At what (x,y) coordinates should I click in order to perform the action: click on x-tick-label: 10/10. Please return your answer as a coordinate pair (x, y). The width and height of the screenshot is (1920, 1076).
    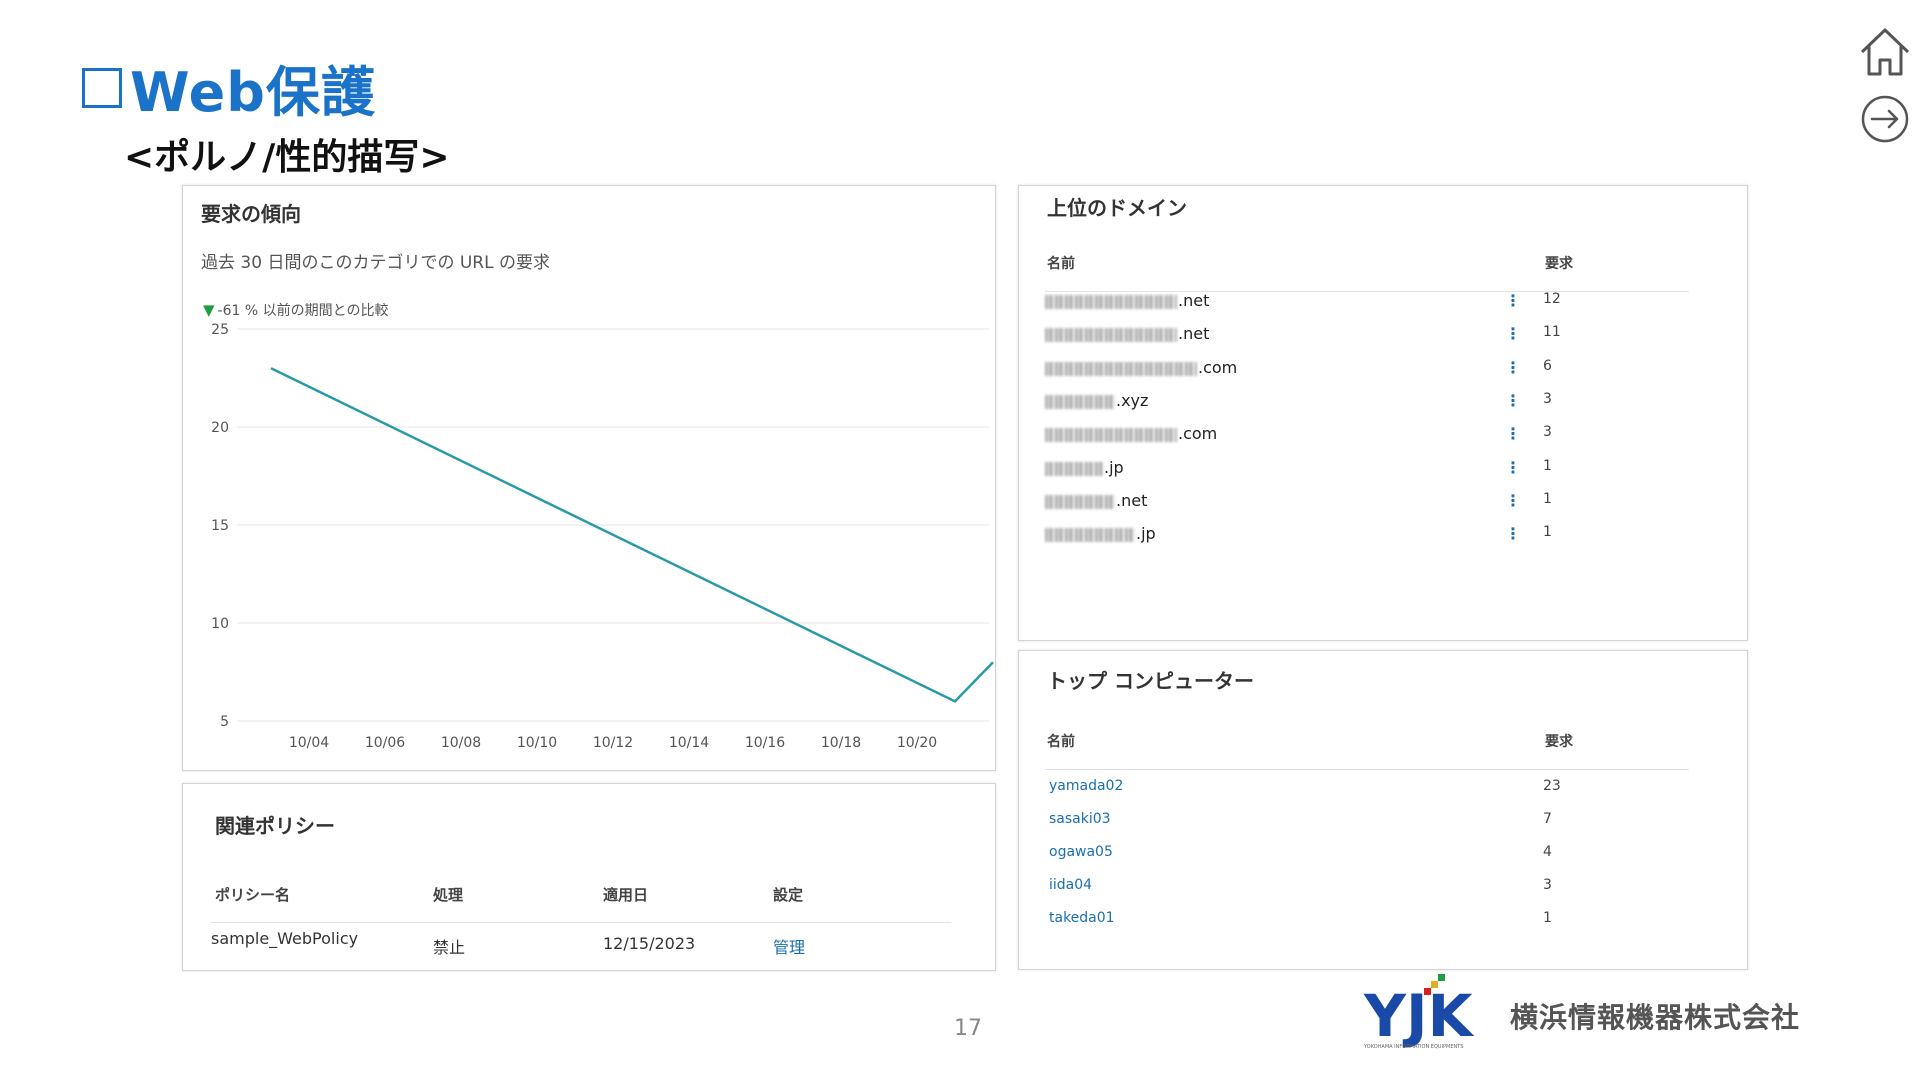
    Looking at the image, I should click on (537, 743).